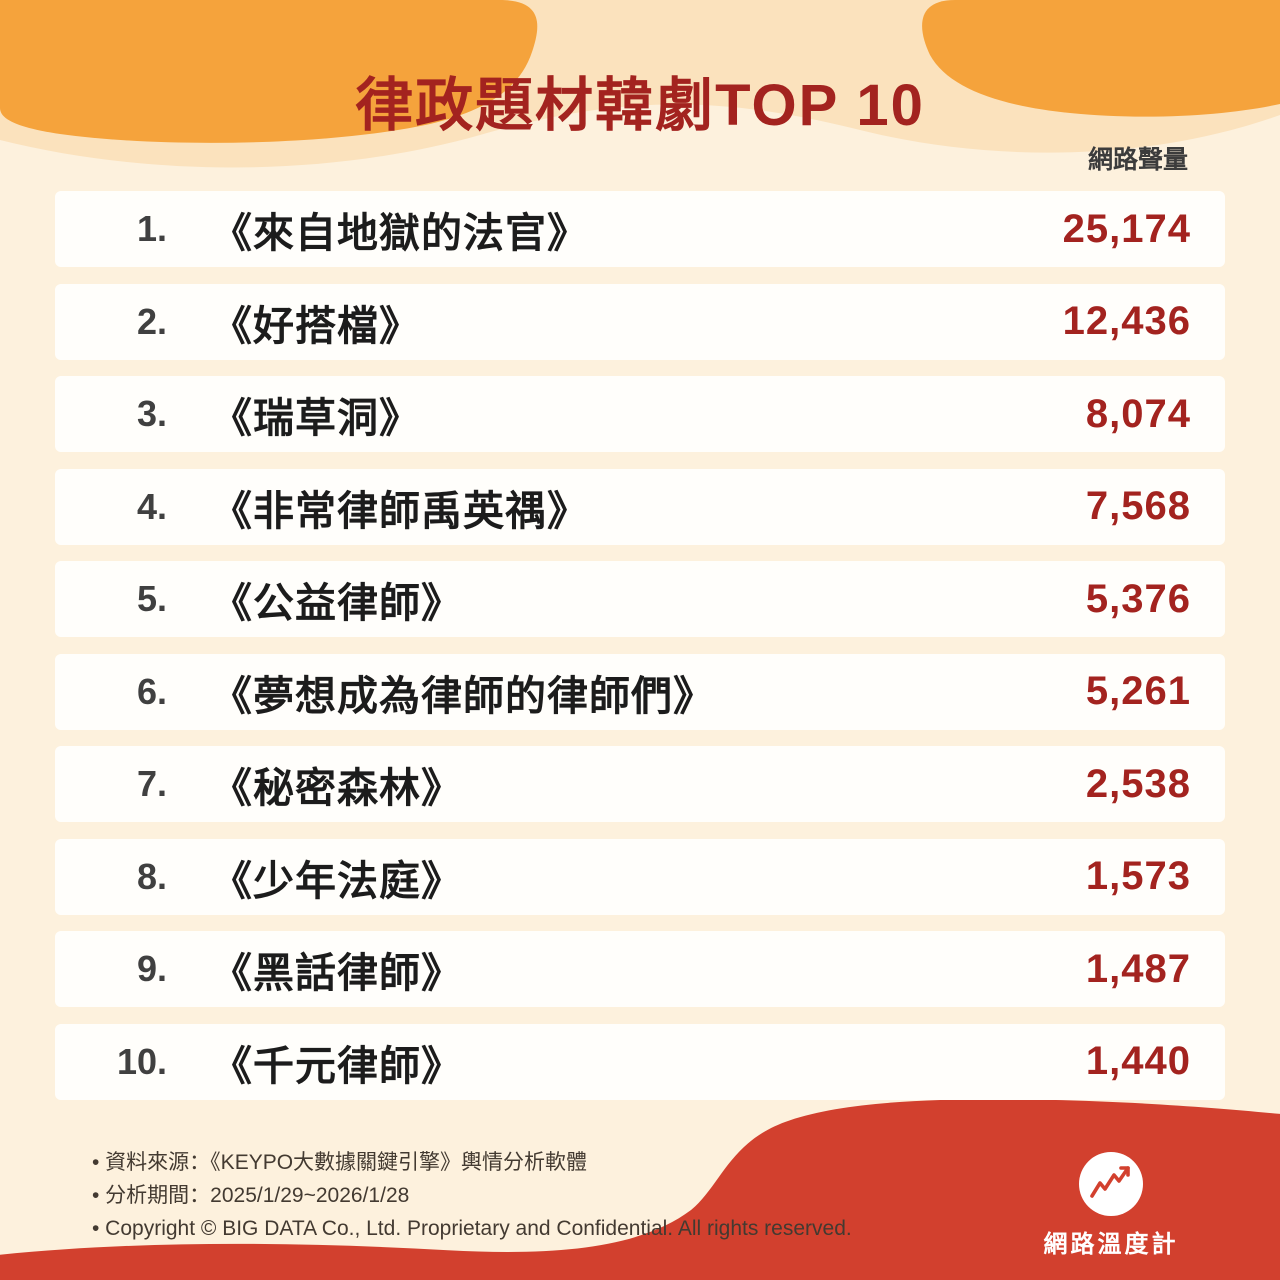 The image size is (1280, 1280). What do you see at coordinates (337, 1065) in the screenshot?
I see `drama-title: 《千元律師》` at bounding box center [337, 1065].